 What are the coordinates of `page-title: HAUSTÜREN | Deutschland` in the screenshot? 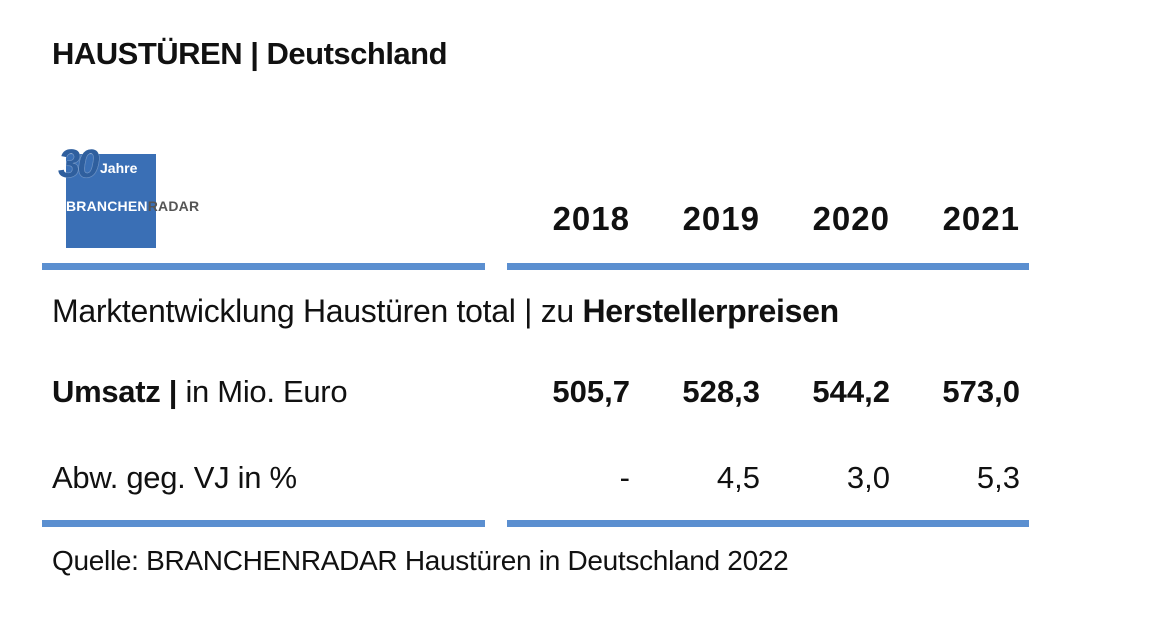 It's located at (250, 53).